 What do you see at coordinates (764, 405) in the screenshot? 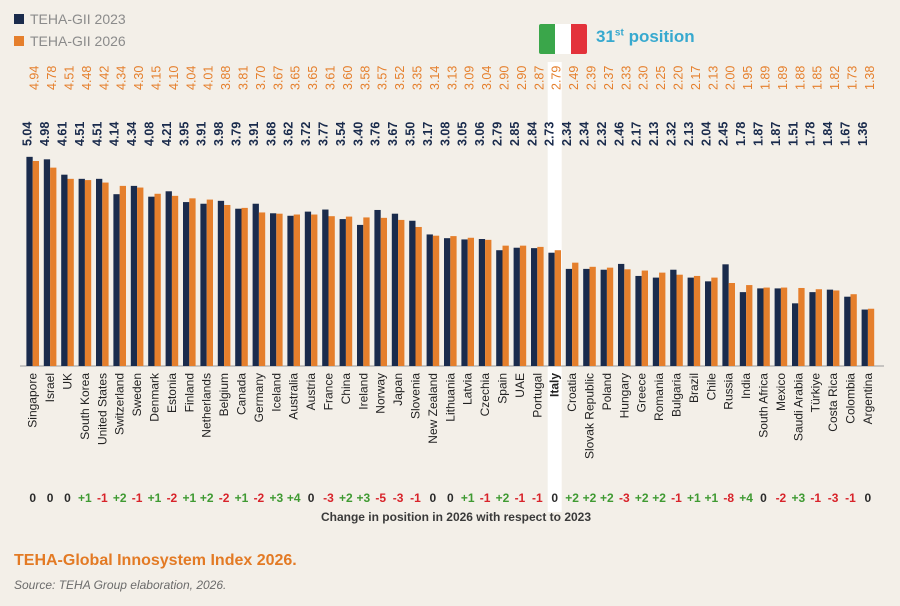
I see `category-label: South Africa` at bounding box center [764, 405].